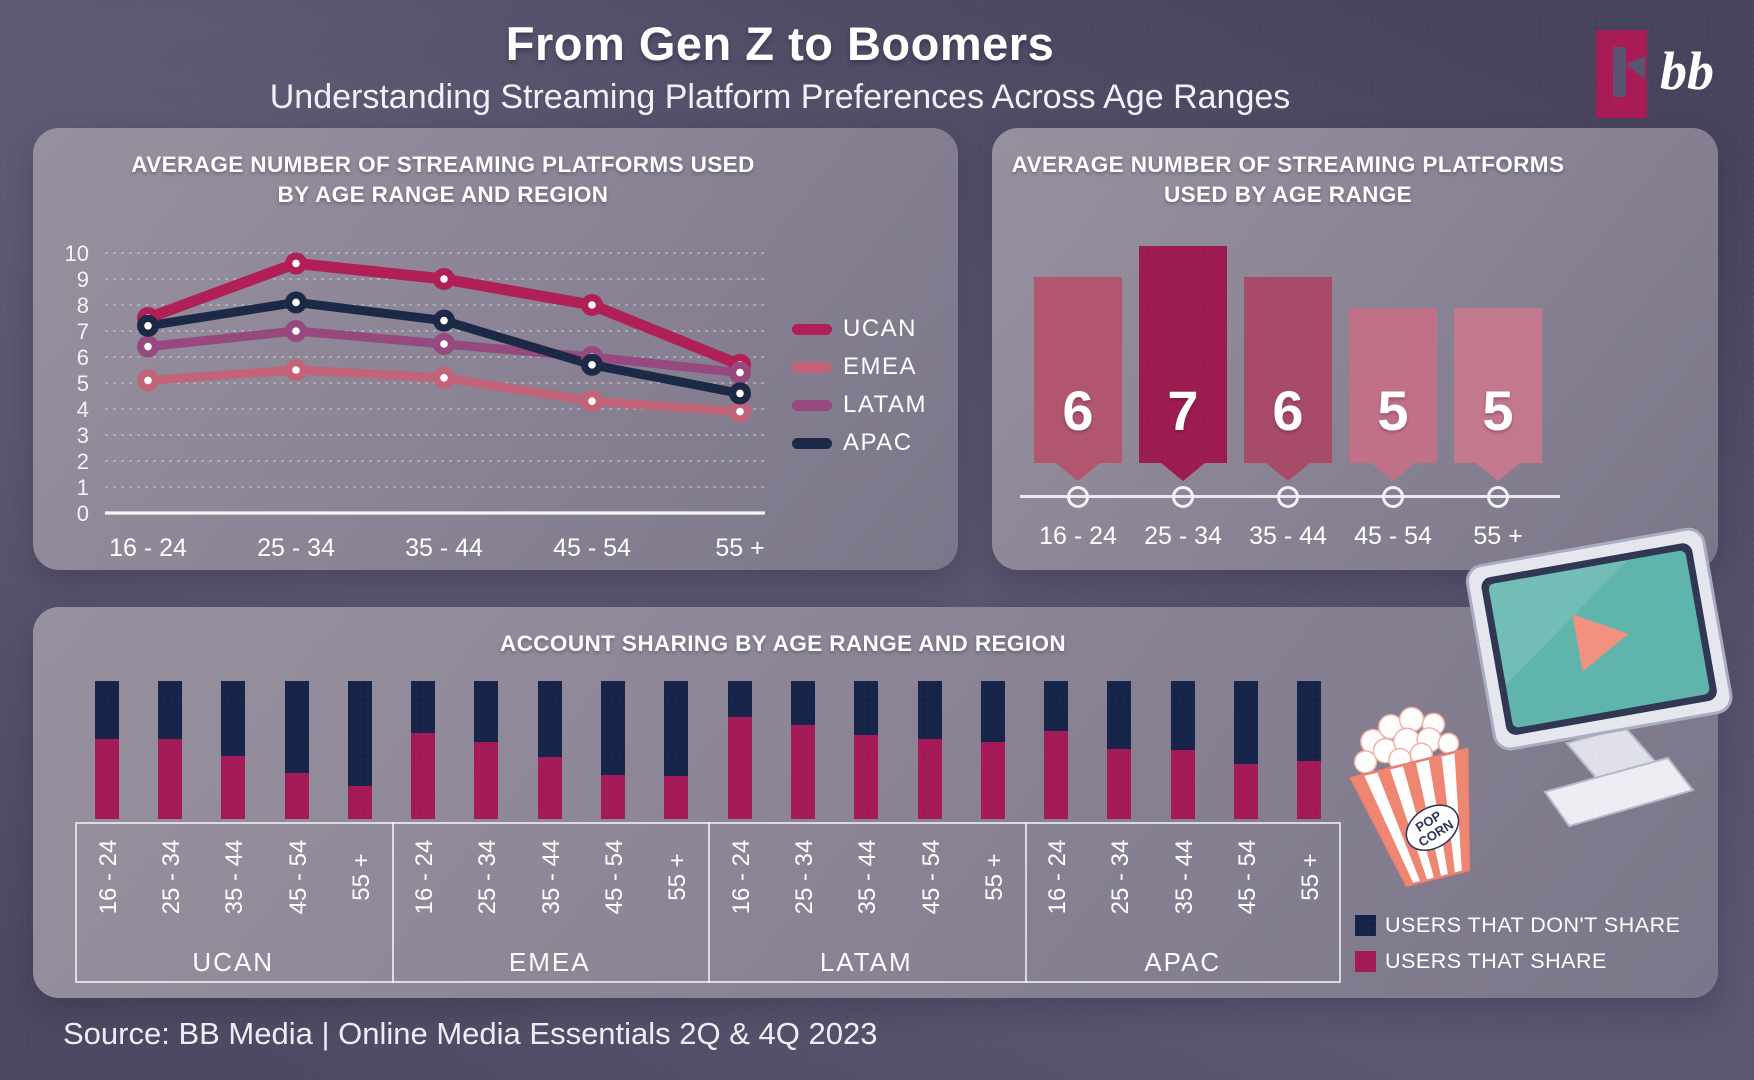  What do you see at coordinates (1056, 750) in the screenshot?
I see `stacked-bar-apac-16 - 24` at bounding box center [1056, 750].